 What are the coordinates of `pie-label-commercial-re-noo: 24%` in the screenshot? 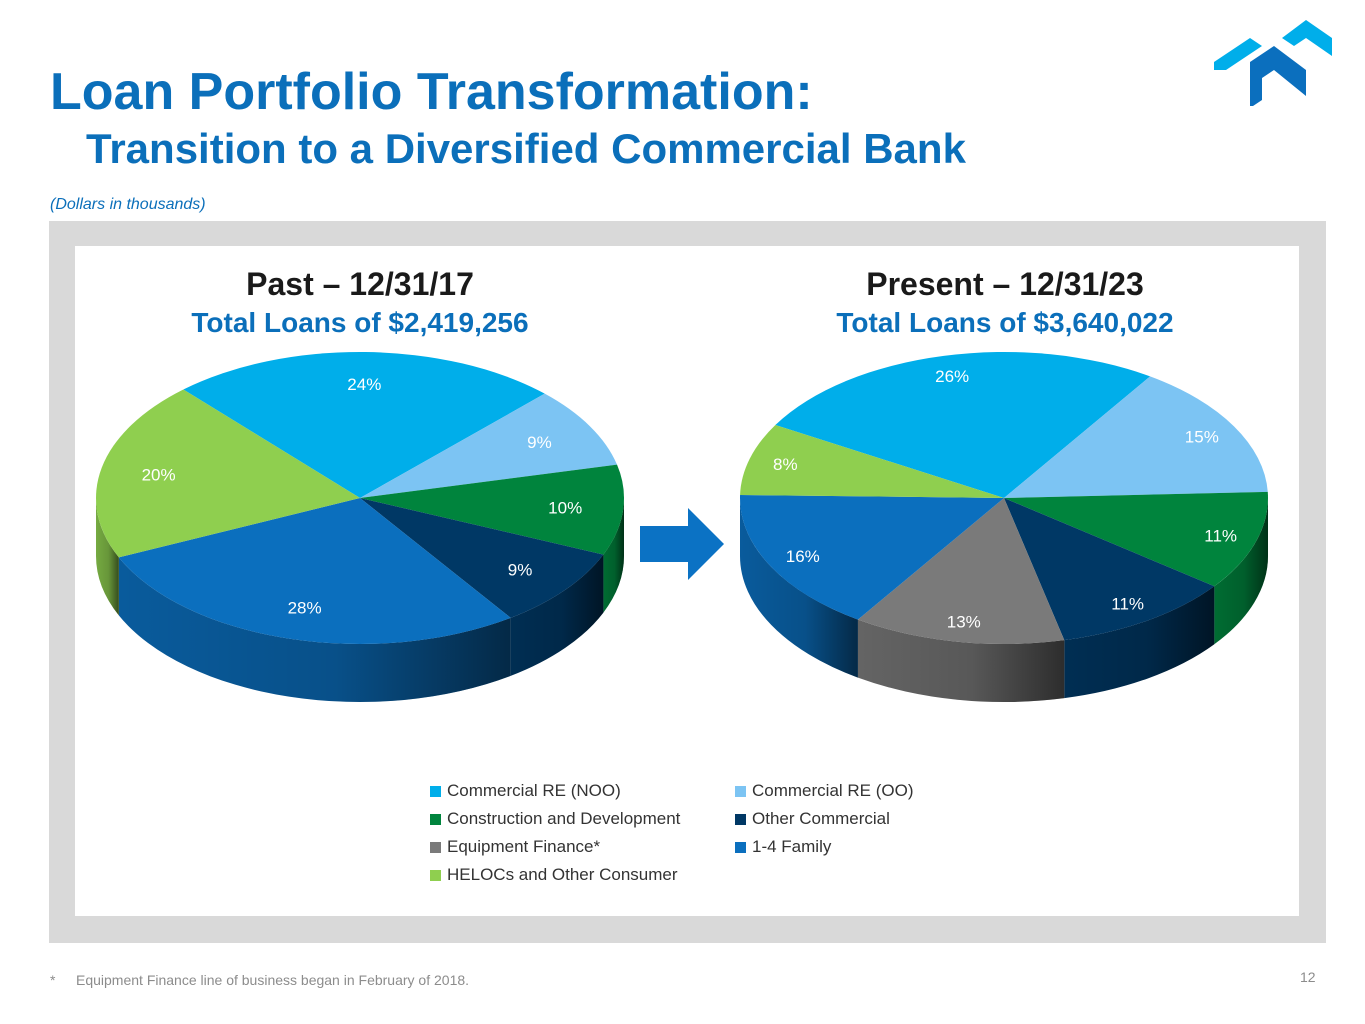 It's located at (364, 384).